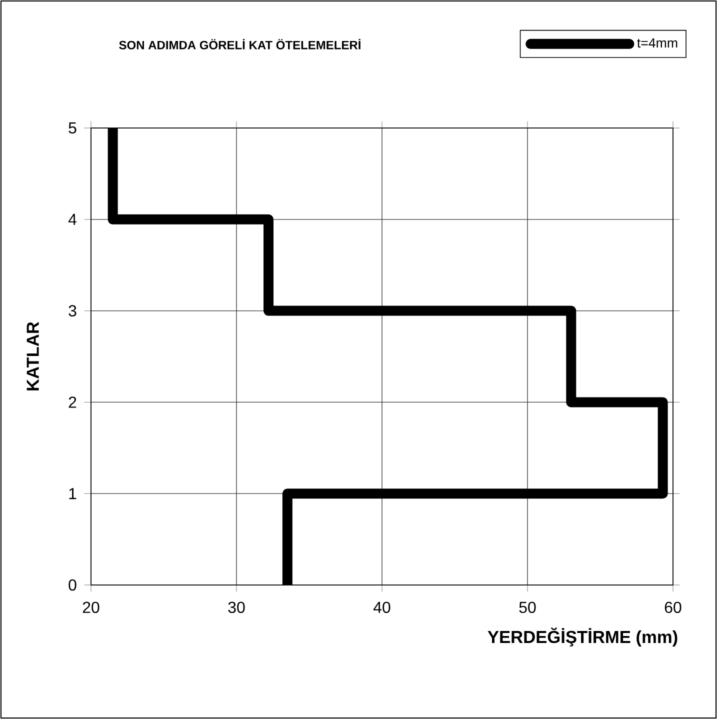 Image resolution: width=717 pixels, height=719 pixels. I want to click on y-tick-label: 0, so click(72, 585).